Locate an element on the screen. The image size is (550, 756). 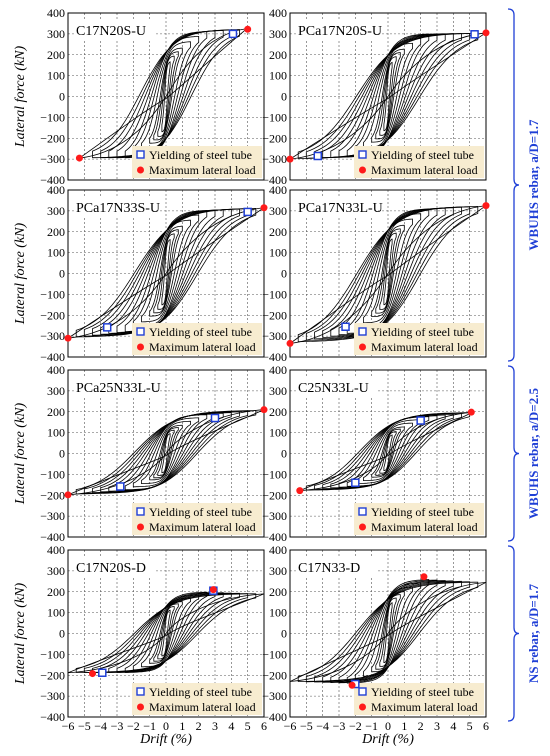
x-tick-label: 1 is located at coordinates (404, 726).